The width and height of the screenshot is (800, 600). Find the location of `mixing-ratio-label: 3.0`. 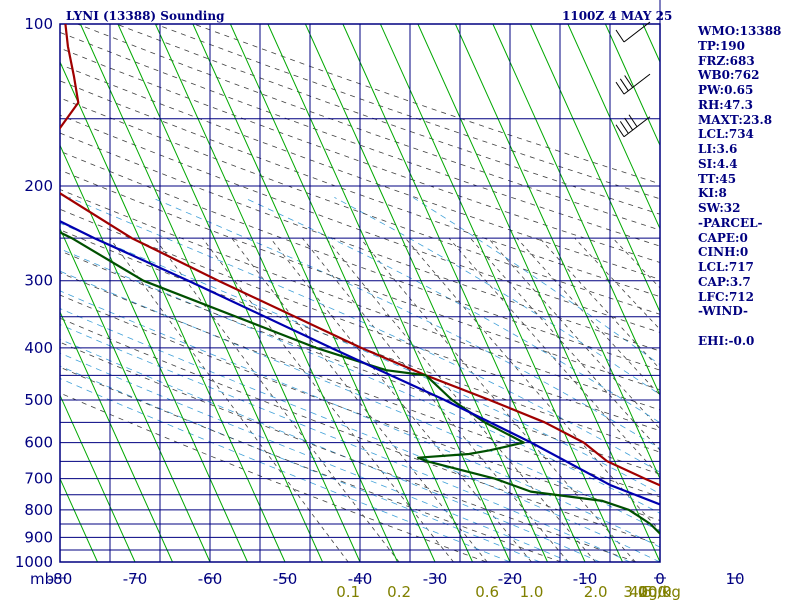

mixing-ratio-label: 3.0 is located at coordinates (635, 591).